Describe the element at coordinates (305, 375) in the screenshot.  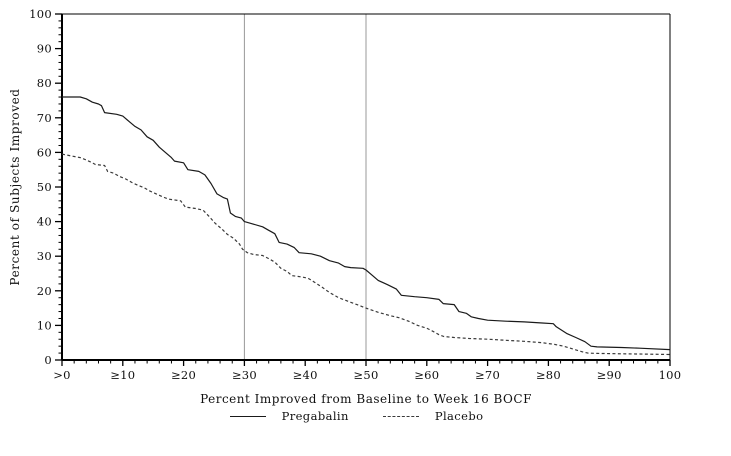
I see `x-tick-label-40: ≥40` at that location.